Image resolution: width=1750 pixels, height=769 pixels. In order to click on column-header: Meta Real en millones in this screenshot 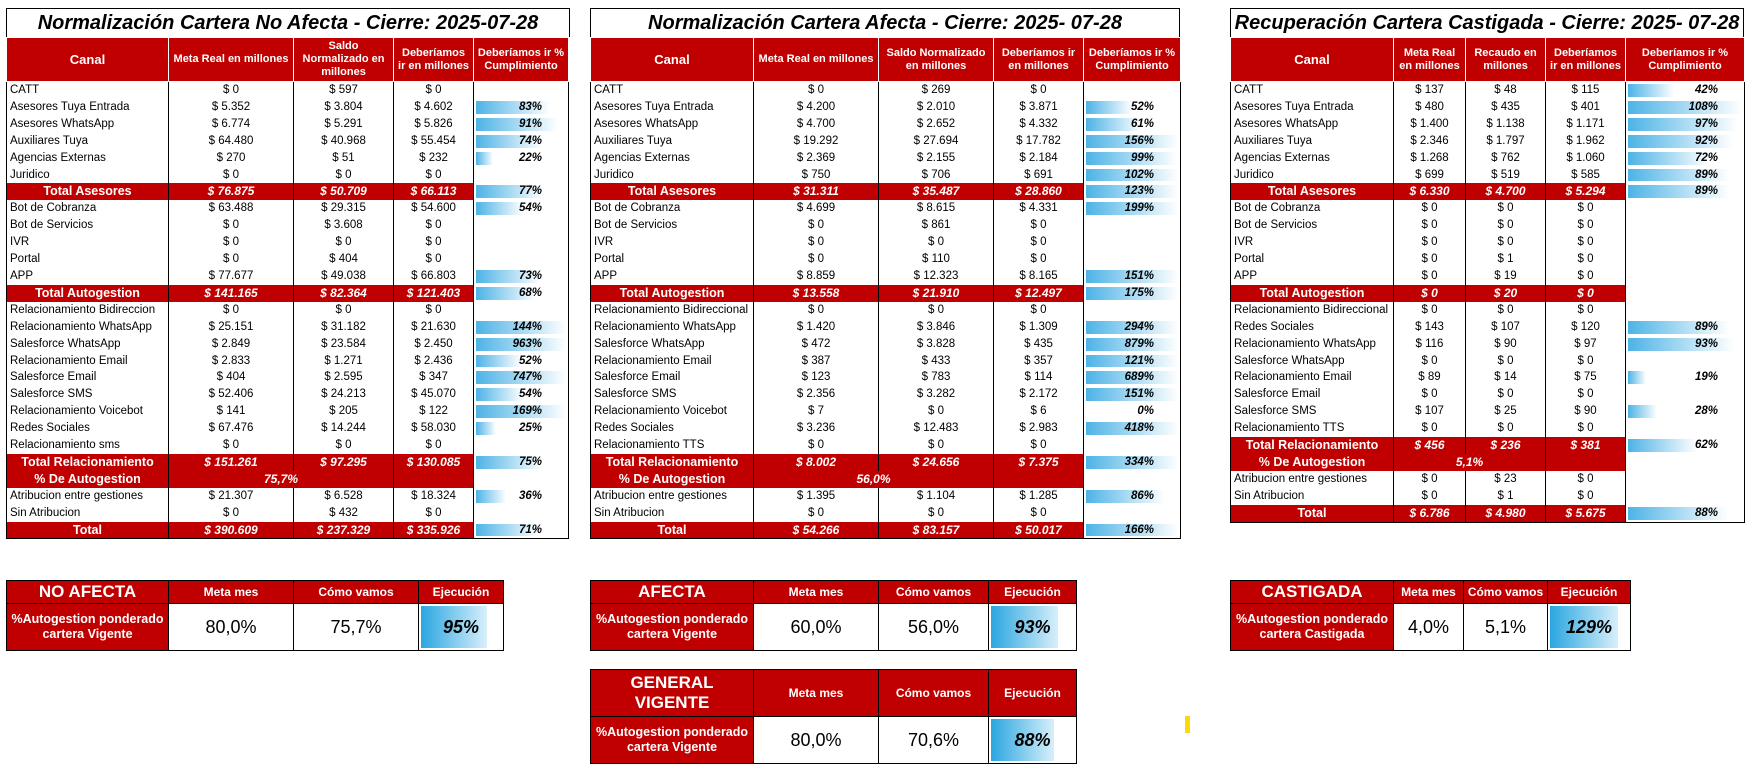, I will do `click(816, 59)`.